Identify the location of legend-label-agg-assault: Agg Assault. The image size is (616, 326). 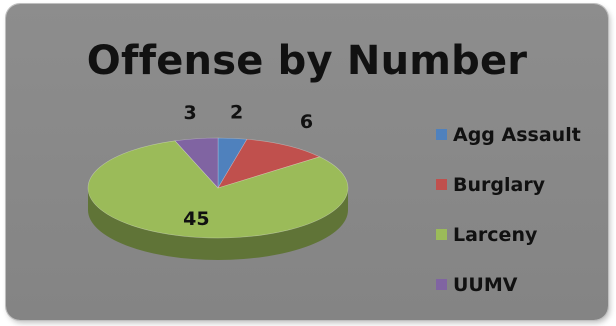
(517, 135).